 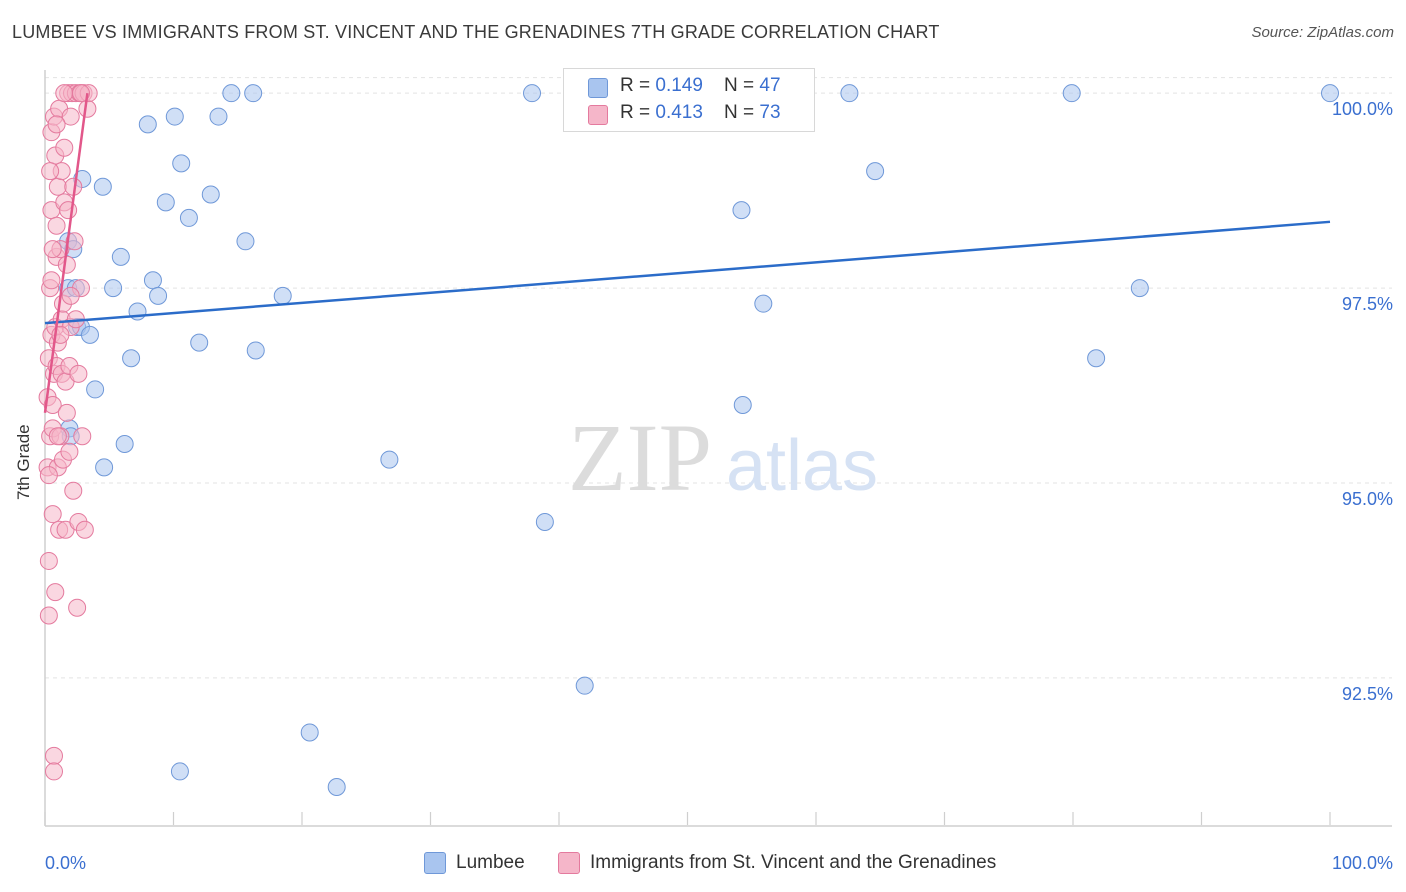 What do you see at coordinates (1367, 499) in the screenshot?
I see `y-tick-label: 95.0%` at bounding box center [1367, 499].